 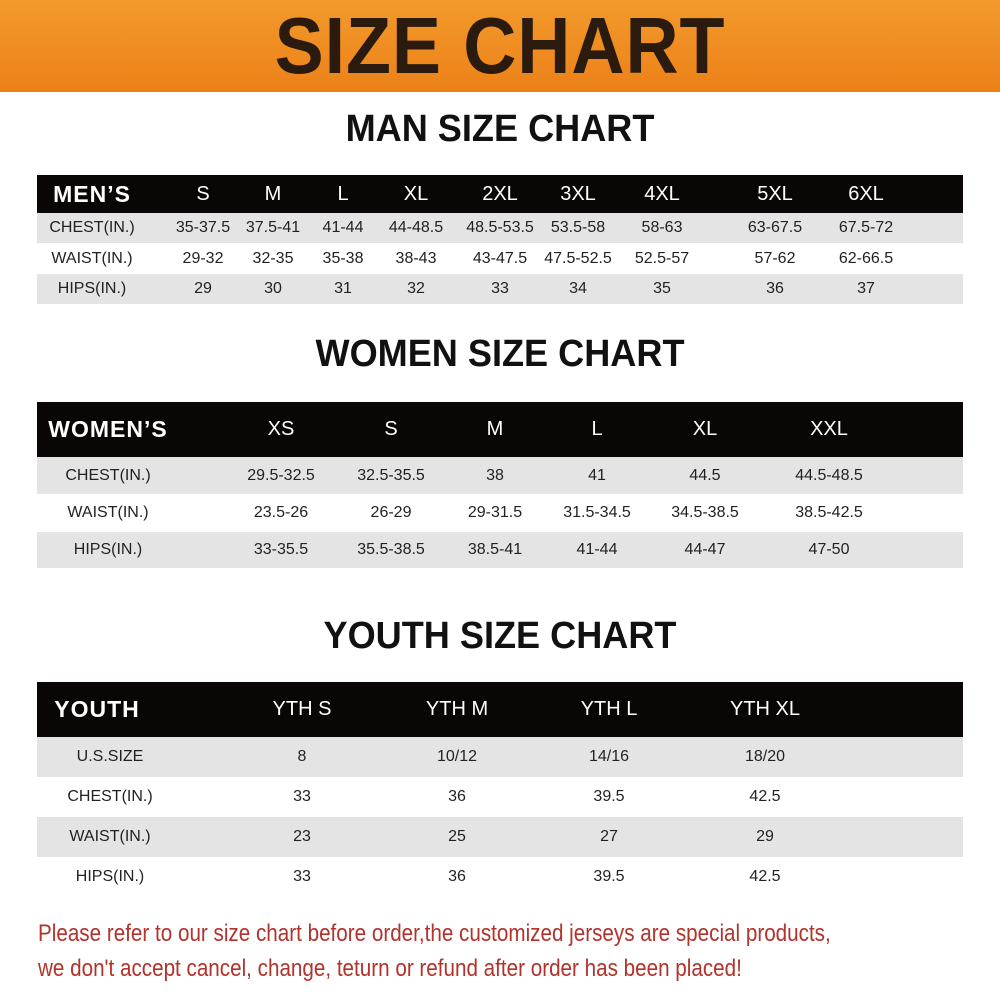 I want to click on size-header-cell: YTH L, so click(x=609, y=709).